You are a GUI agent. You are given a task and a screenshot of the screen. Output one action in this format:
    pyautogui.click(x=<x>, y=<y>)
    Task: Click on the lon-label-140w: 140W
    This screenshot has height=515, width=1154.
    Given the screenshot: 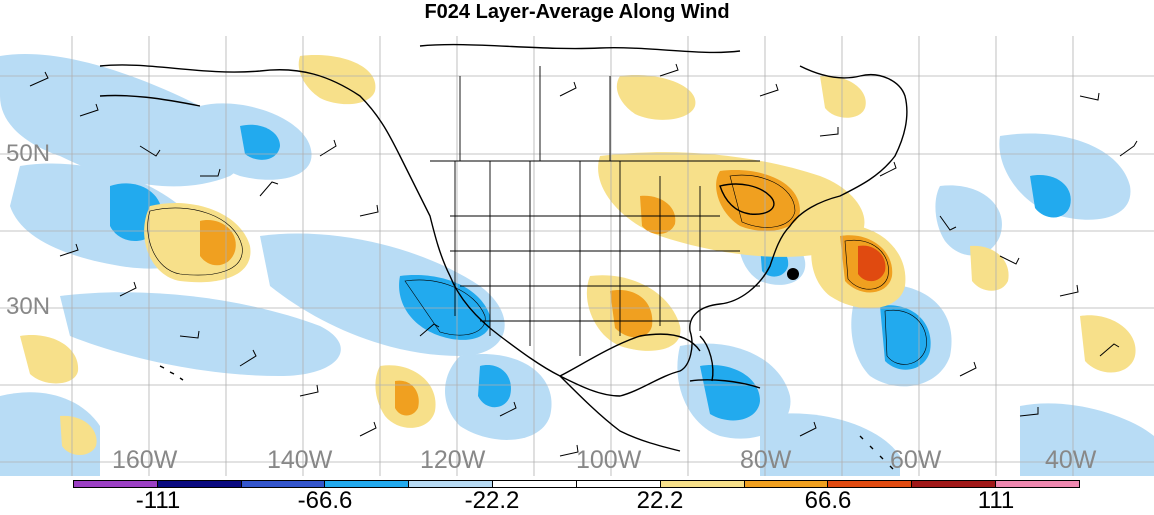 What is the action you would take?
    pyautogui.click(x=300, y=460)
    